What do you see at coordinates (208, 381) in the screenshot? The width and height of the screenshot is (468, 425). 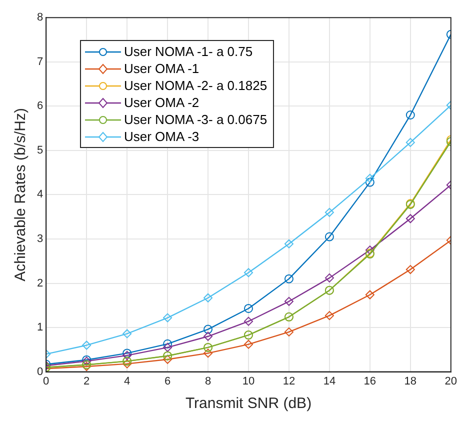 I see `x-tick-label: 8` at bounding box center [208, 381].